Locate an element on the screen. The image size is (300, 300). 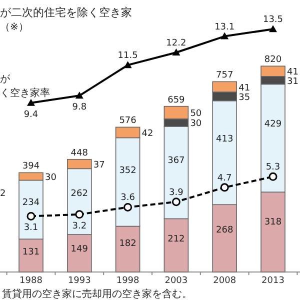
text: 賃貸用の空き家に売却用の空き家を含む。 is located at coordinates (97, 294).